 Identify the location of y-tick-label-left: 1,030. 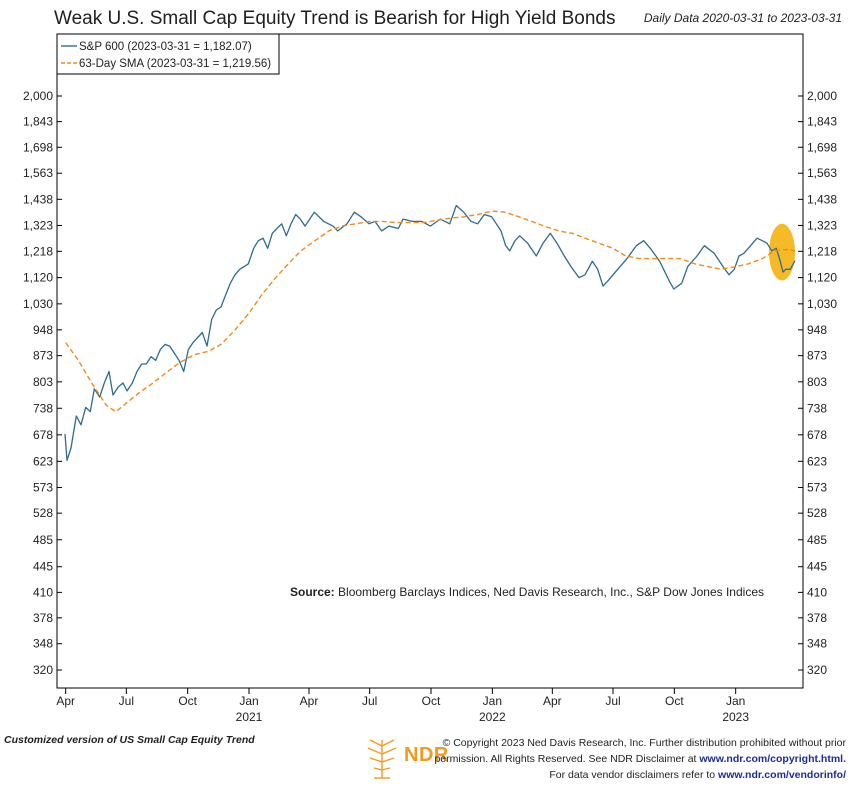
(38, 304).